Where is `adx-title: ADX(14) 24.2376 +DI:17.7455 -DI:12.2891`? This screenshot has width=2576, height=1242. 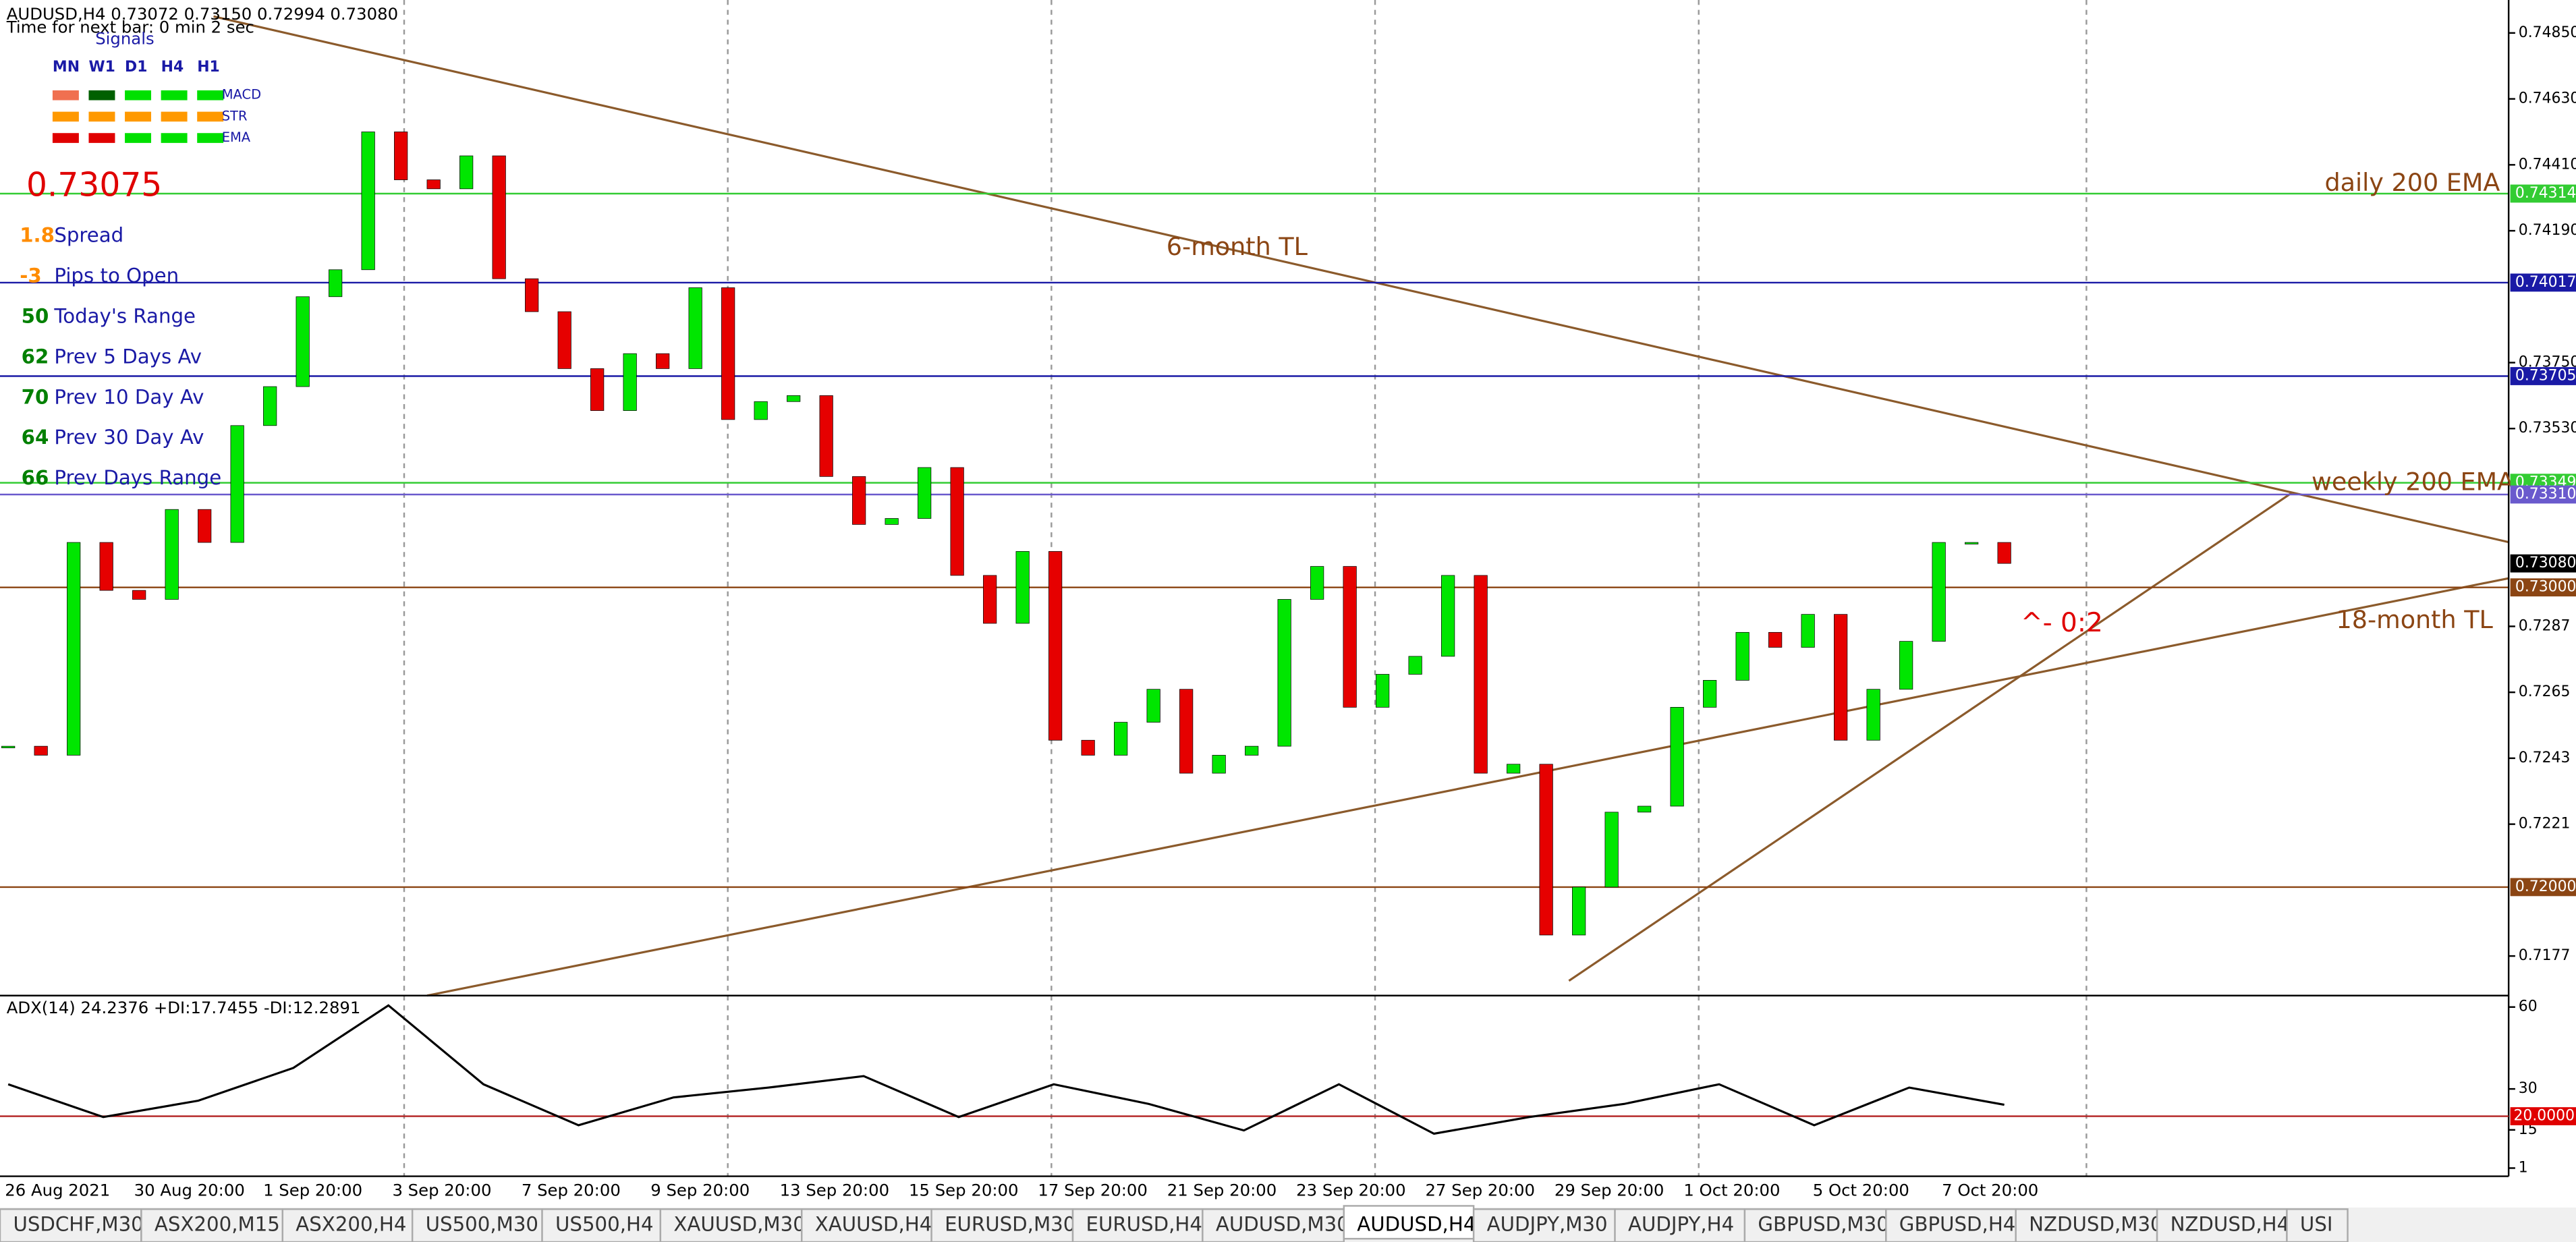 adx-title: ADX(14) 24.2376 +DI:17.7455 -DI:12.2891 is located at coordinates (184, 1007).